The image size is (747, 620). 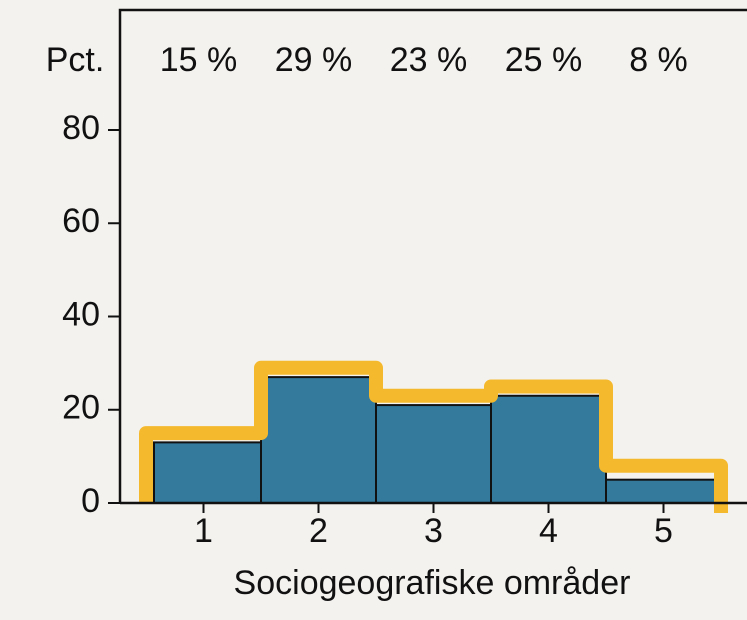 What do you see at coordinates (314, 60) in the screenshot?
I see `value-label: 29 %` at bounding box center [314, 60].